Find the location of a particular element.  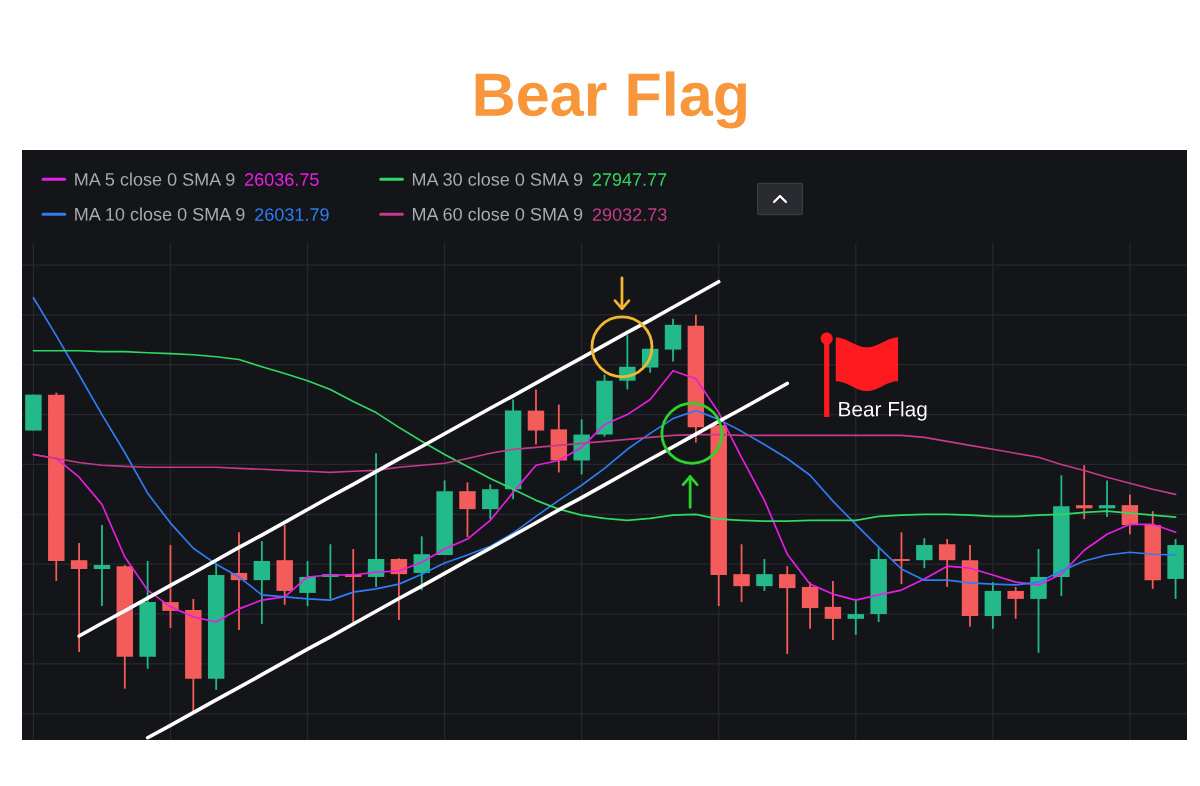

annotation: Bear Flag is located at coordinates (883, 411).